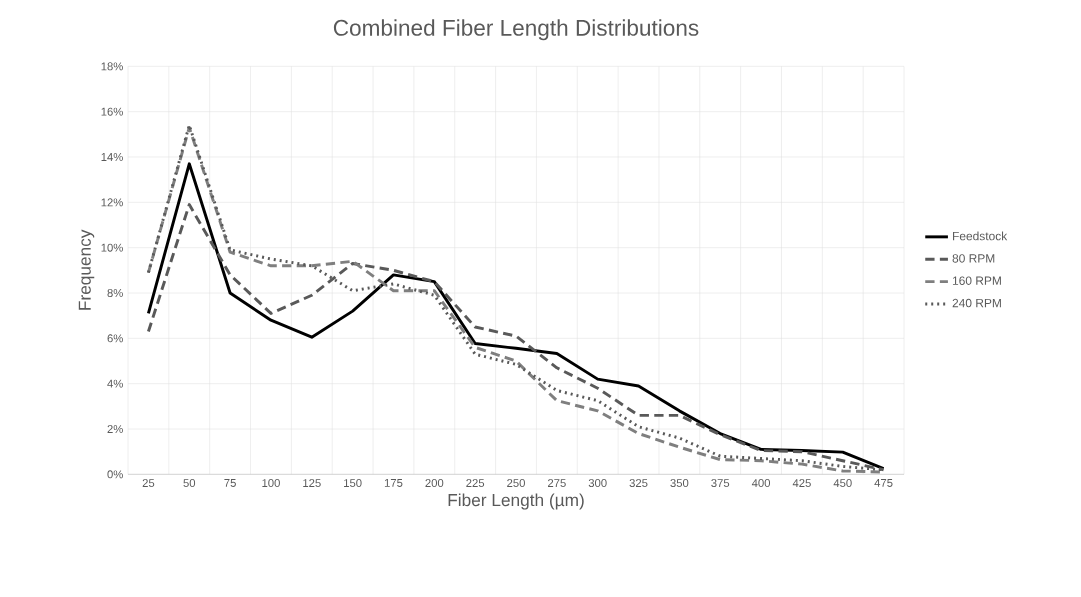 This screenshot has width=1081, height=597. Describe the element at coordinates (980, 236) in the screenshot. I see `legend-label: Feedstock` at that location.